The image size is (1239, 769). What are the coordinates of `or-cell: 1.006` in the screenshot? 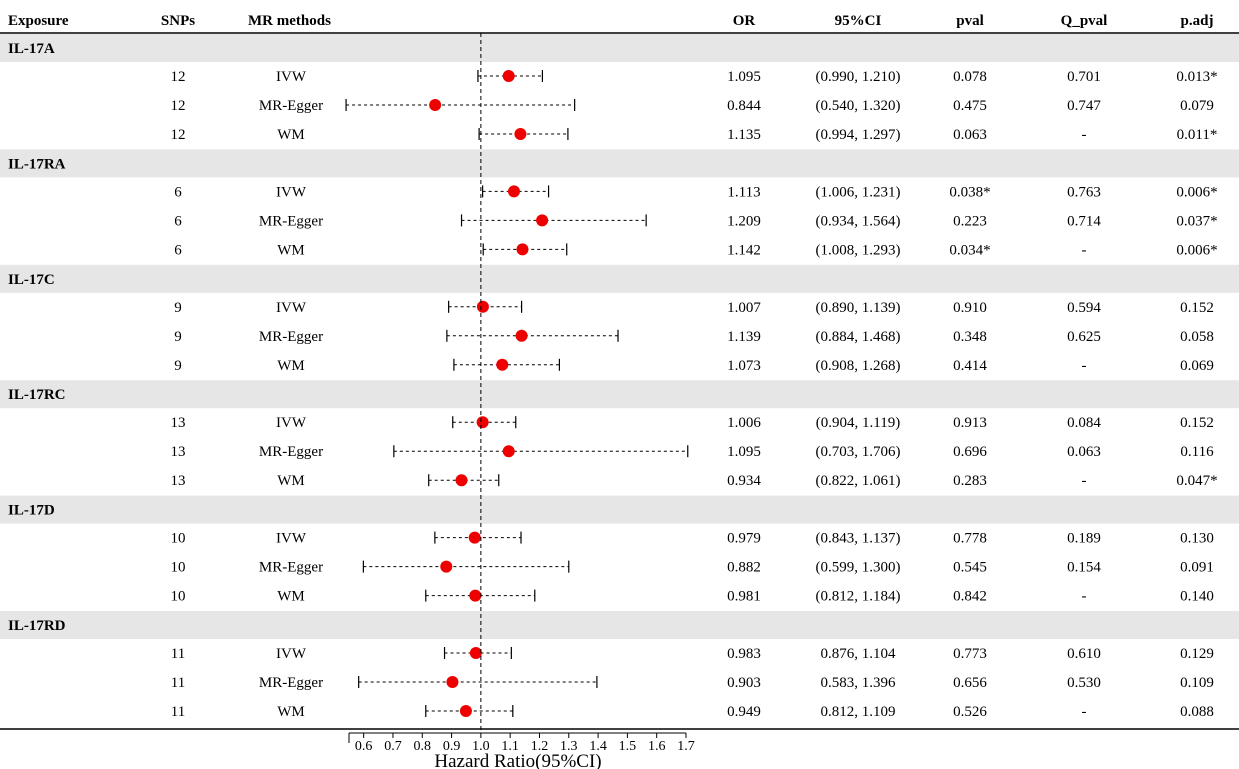 It's located at (744, 423).